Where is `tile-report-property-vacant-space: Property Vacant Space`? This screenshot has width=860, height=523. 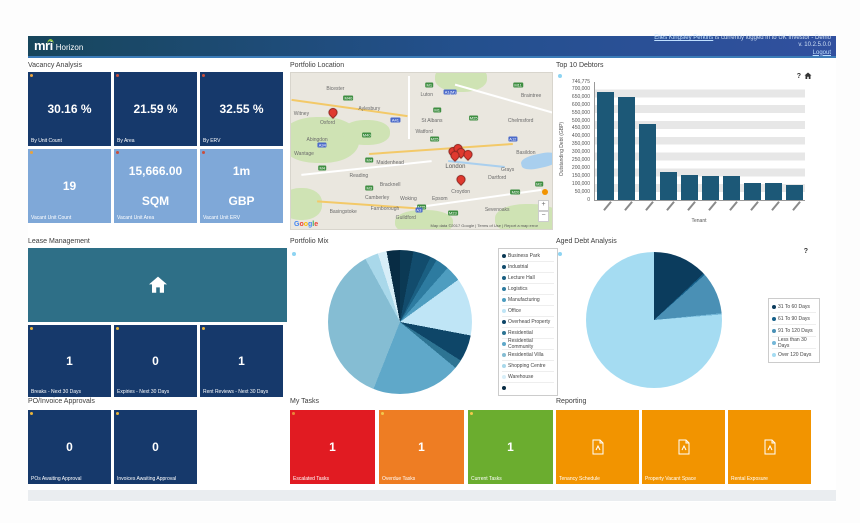
tile-report-property-vacant-space: Property Vacant Space is located at coordinates (683, 447).